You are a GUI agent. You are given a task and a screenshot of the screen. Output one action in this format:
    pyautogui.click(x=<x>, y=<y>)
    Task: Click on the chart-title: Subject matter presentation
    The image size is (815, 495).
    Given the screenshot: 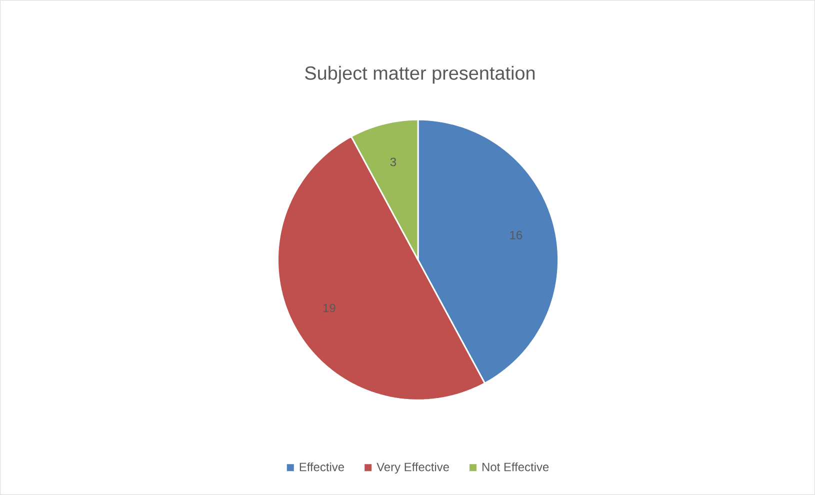 What is the action you would take?
    pyautogui.click(x=420, y=75)
    